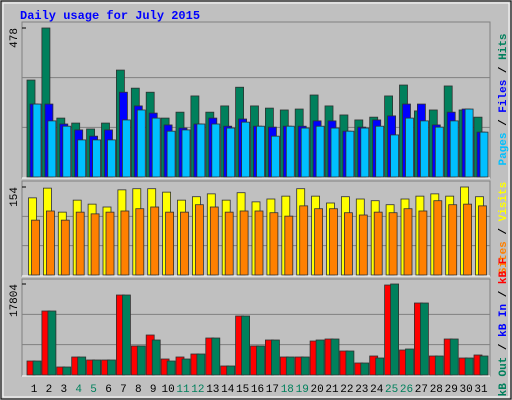 This screenshot has height=400, width=512. What do you see at coordinates (110, 16) in the screenshot?
I see `chart-title: Daily usage for July 2015` at bounding box center [110, 16].